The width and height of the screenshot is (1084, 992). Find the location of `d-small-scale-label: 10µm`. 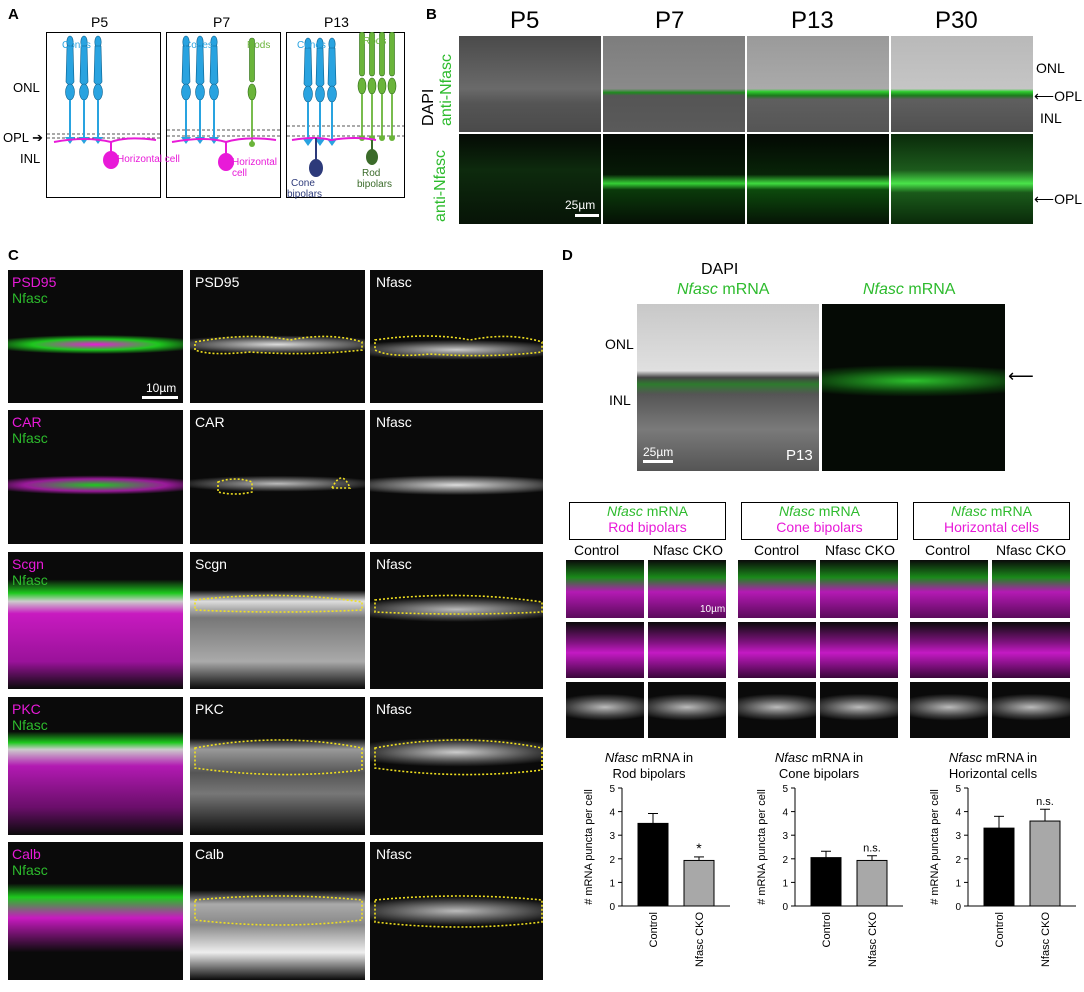

d-small-scale-label: 10µm is located at coordinates (713, 609).